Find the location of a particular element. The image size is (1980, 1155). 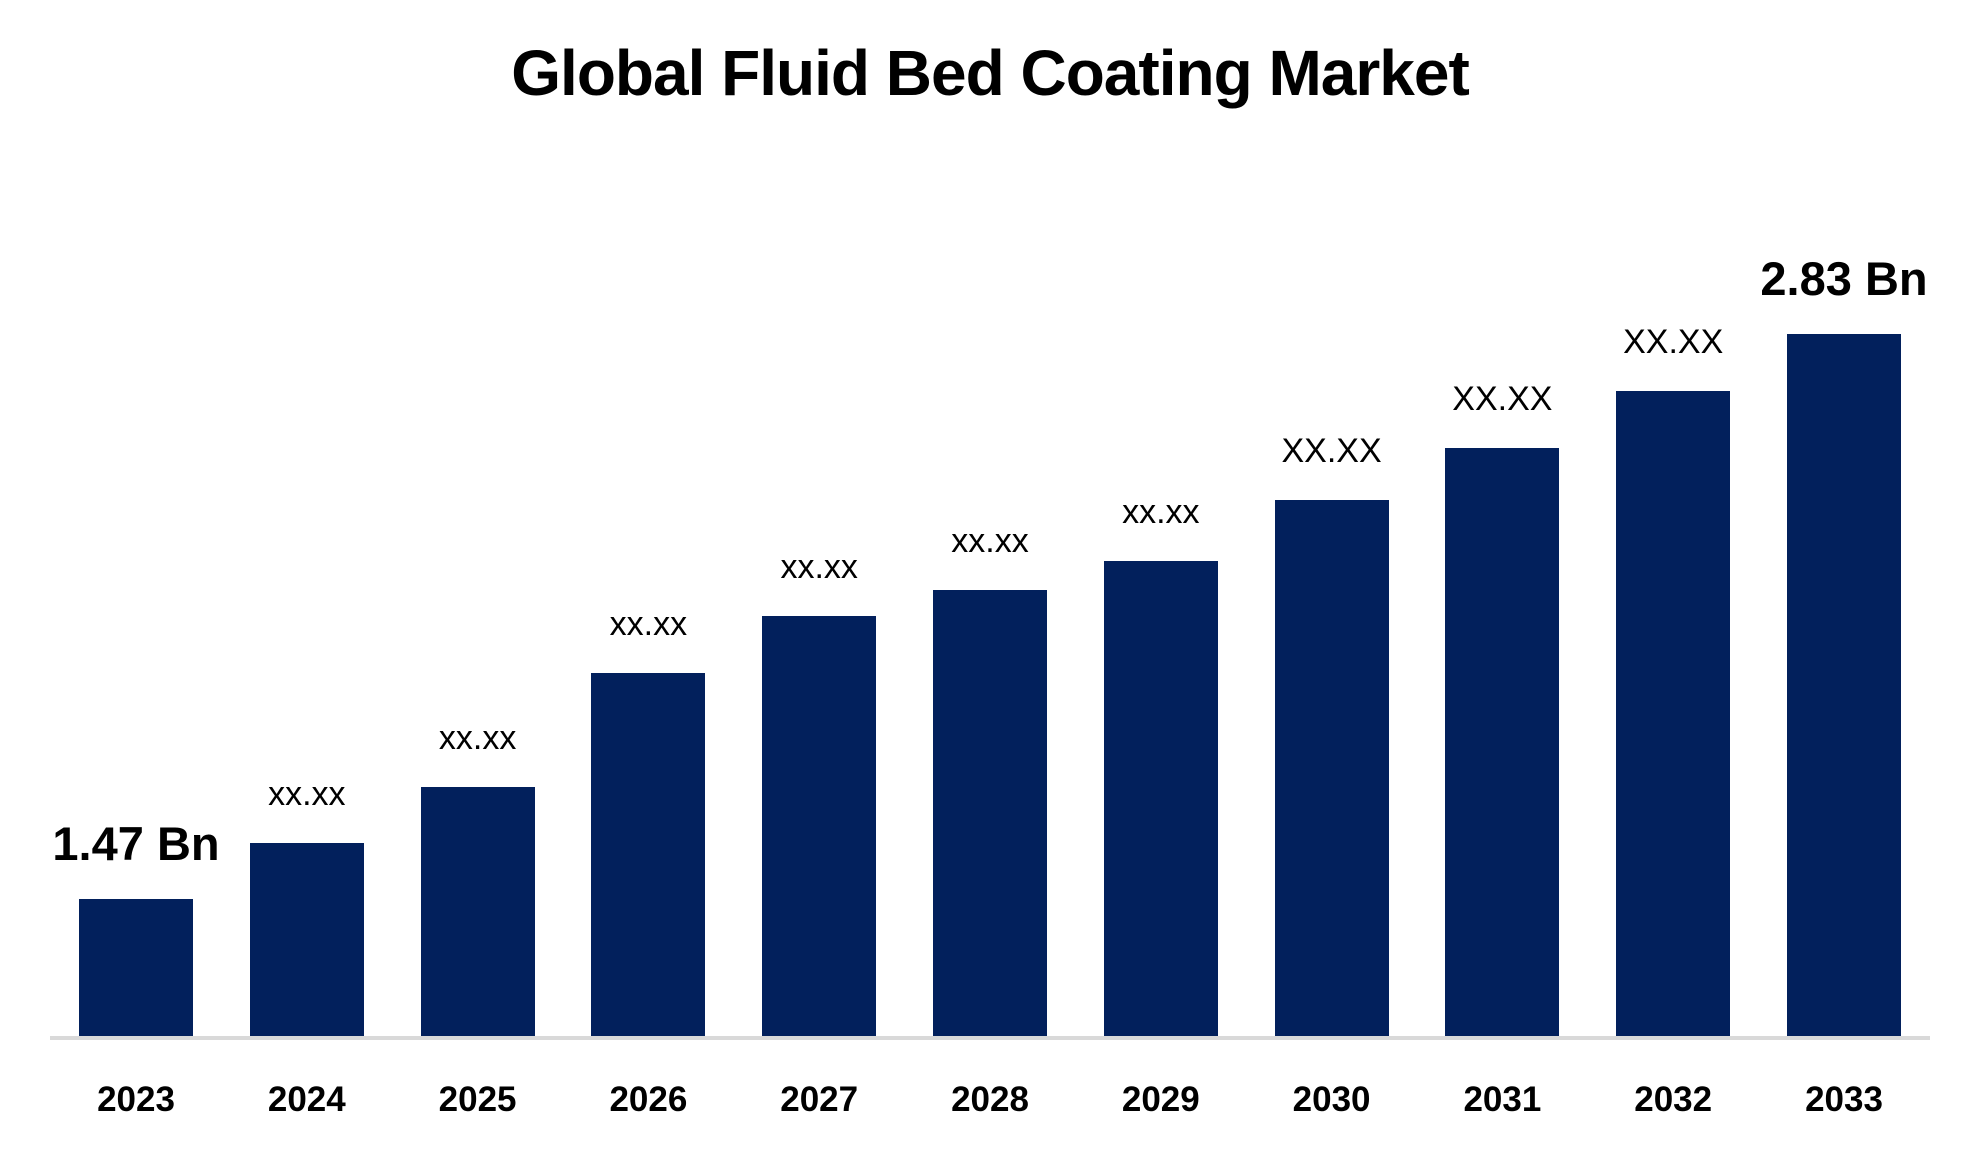

x-axis-label-2024: 2024 is located at coordinates (306, 1099).